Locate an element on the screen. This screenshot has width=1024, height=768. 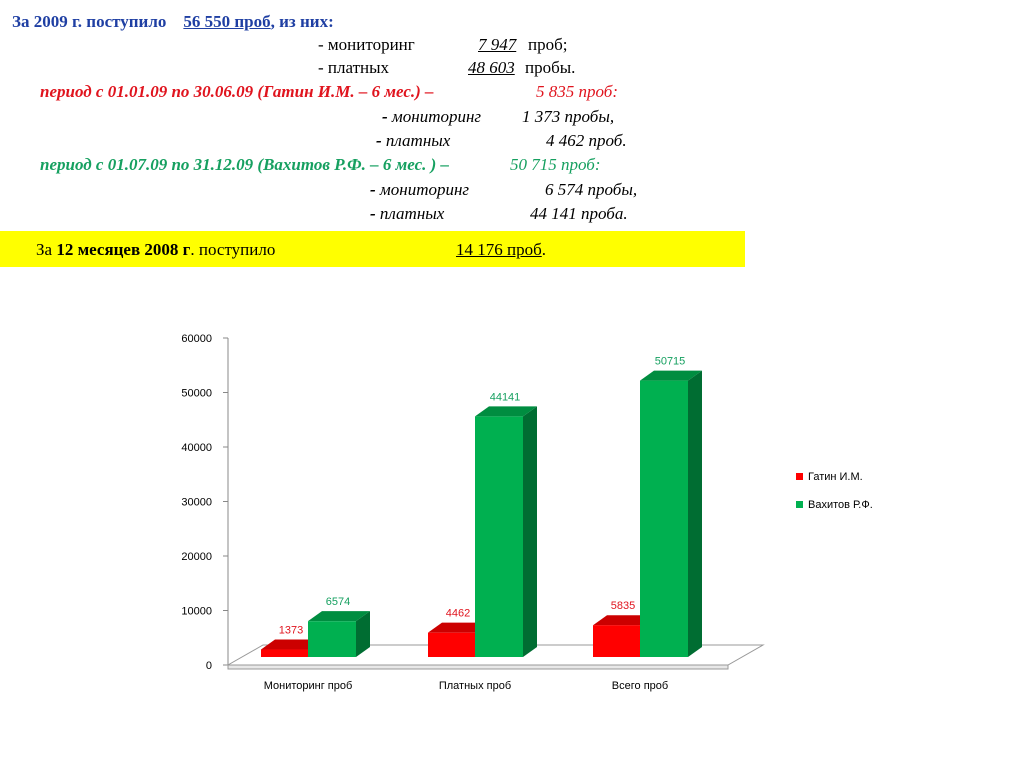
period1-value: 5 835 проб: is located at coordinates (577, 91).